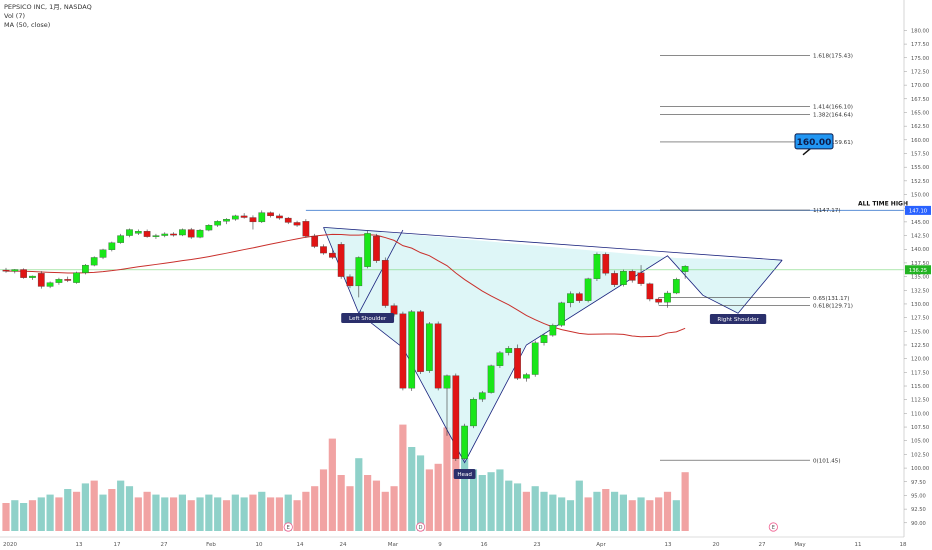 Image resolution: width=932 pixels, height=550 pixels. I want to click on event-marker-label: D, so click(421, 528).